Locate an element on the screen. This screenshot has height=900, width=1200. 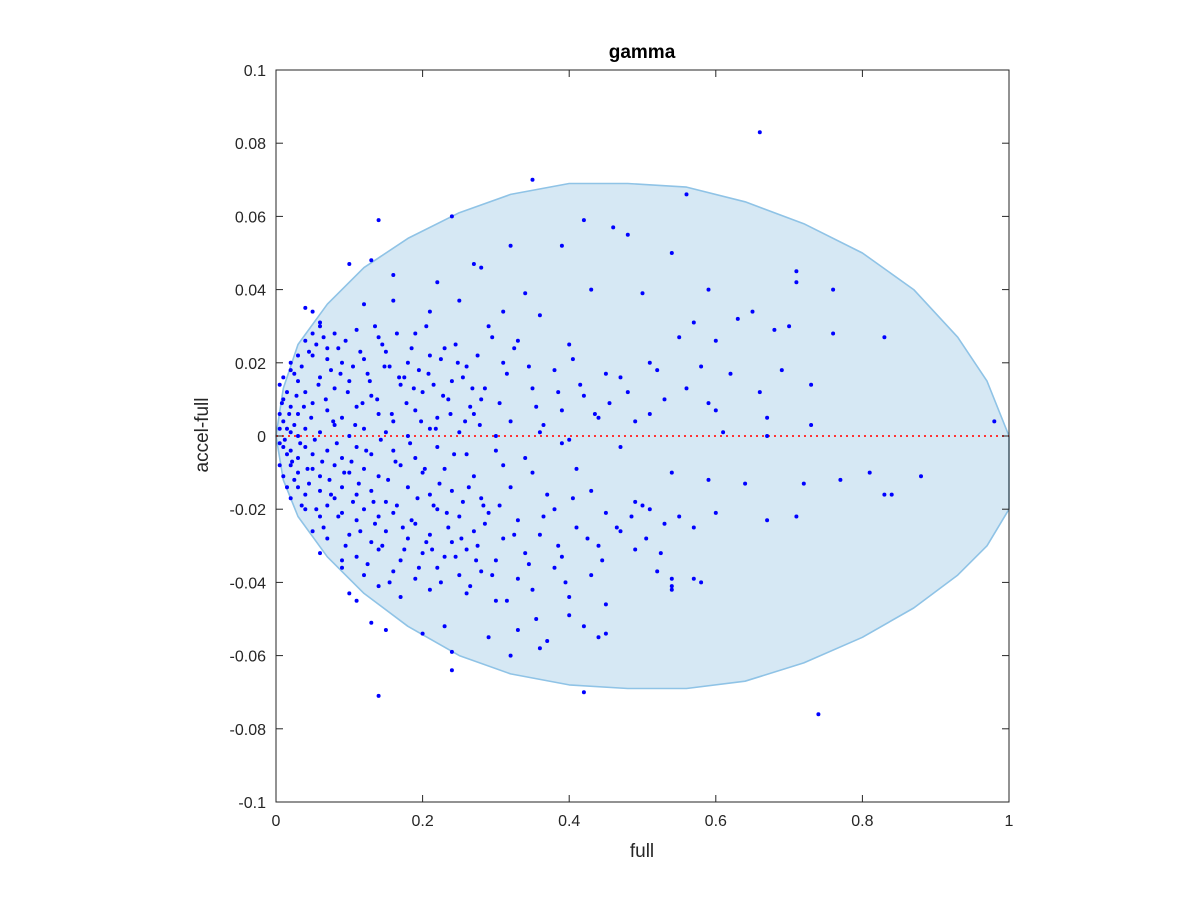
x-tick-label: 0.6 is located at coordinates (716, 821).